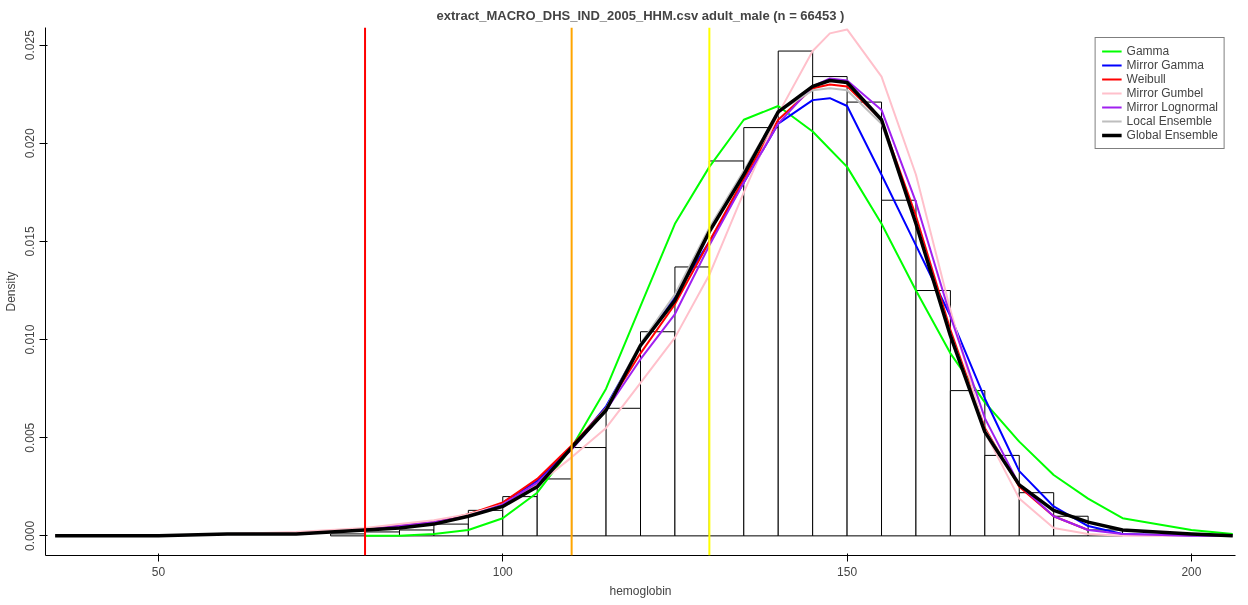 This screenshot has width=1248, height=605. What do you see at coordinates (1169, 121) in the screenshot?
I see `legend-label: Local Ensemble` at bounding box center [1169, 121].